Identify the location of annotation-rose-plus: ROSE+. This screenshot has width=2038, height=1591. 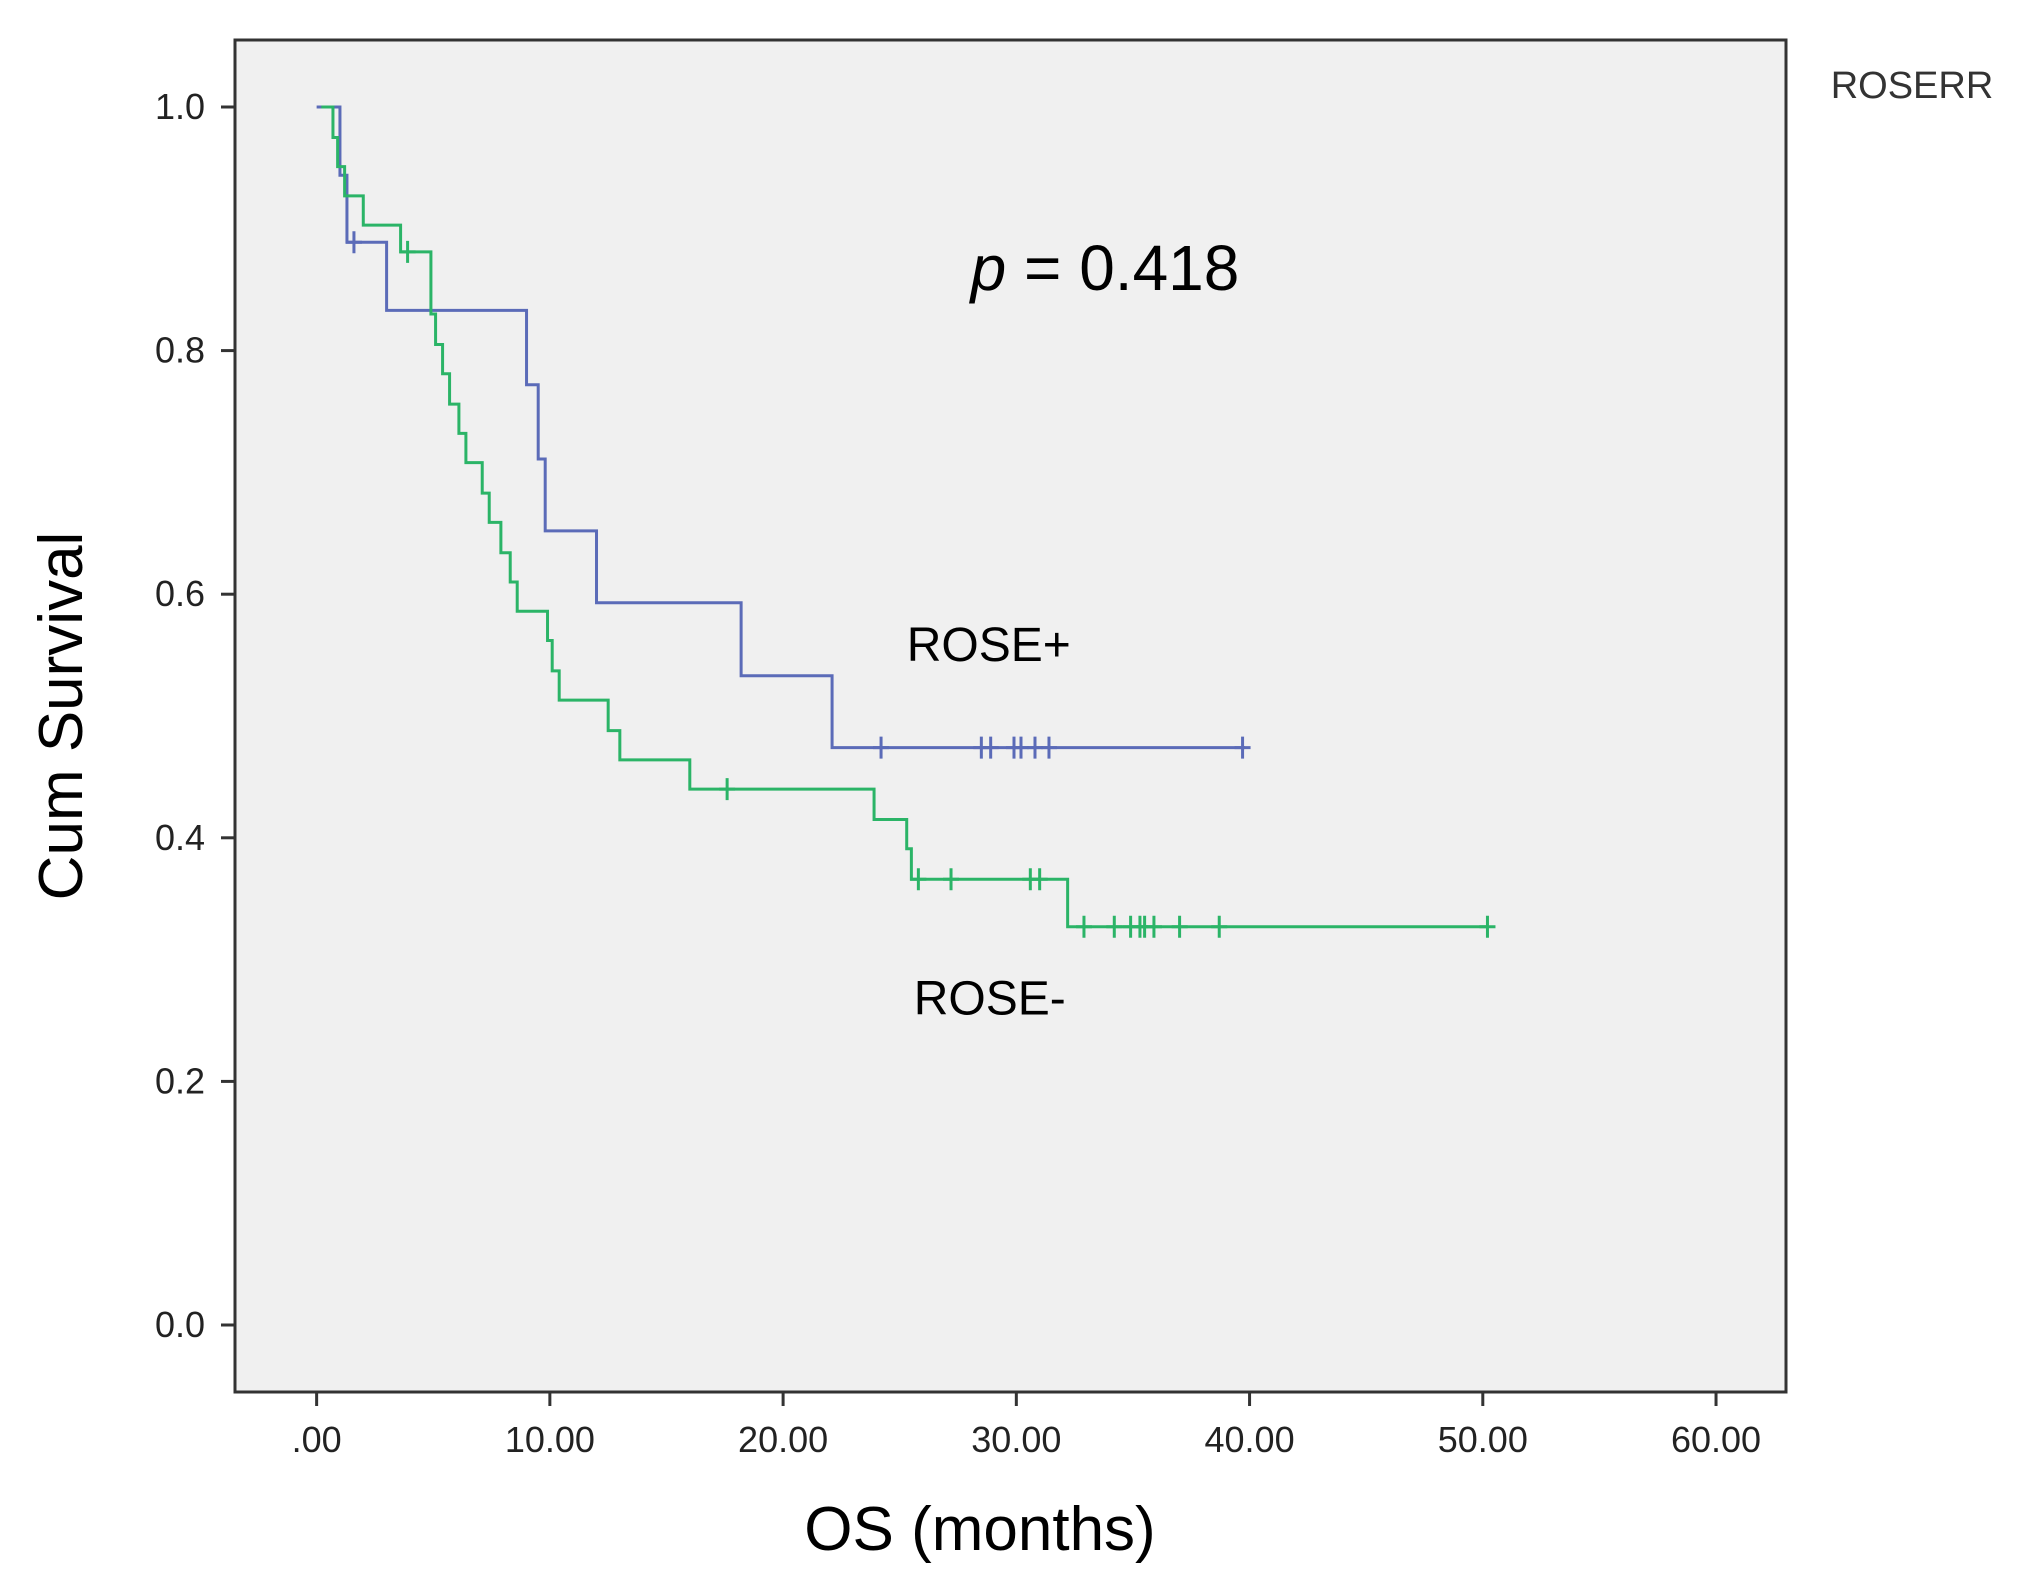
(989, 645).